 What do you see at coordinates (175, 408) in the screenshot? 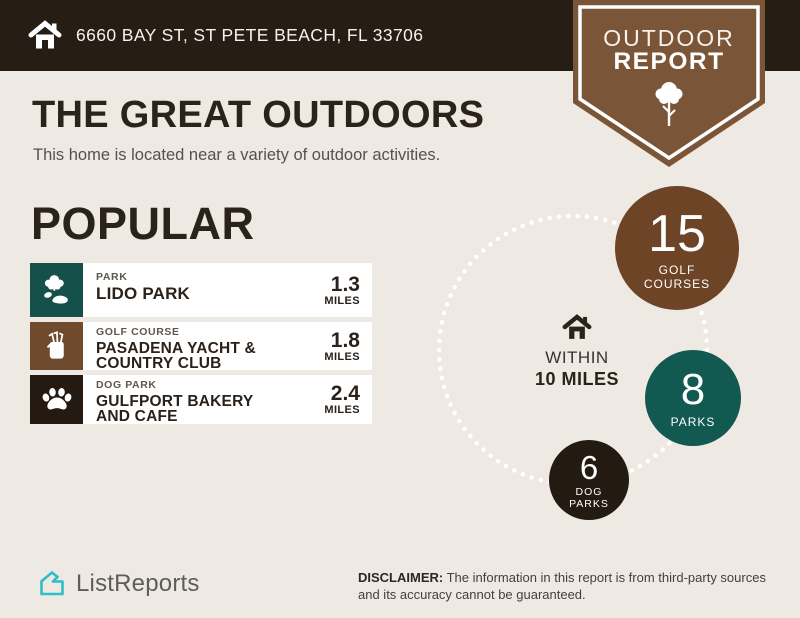
I see `item-name: GULFPORT BAKERY AND CAFE` at bounding box center [175, 408].